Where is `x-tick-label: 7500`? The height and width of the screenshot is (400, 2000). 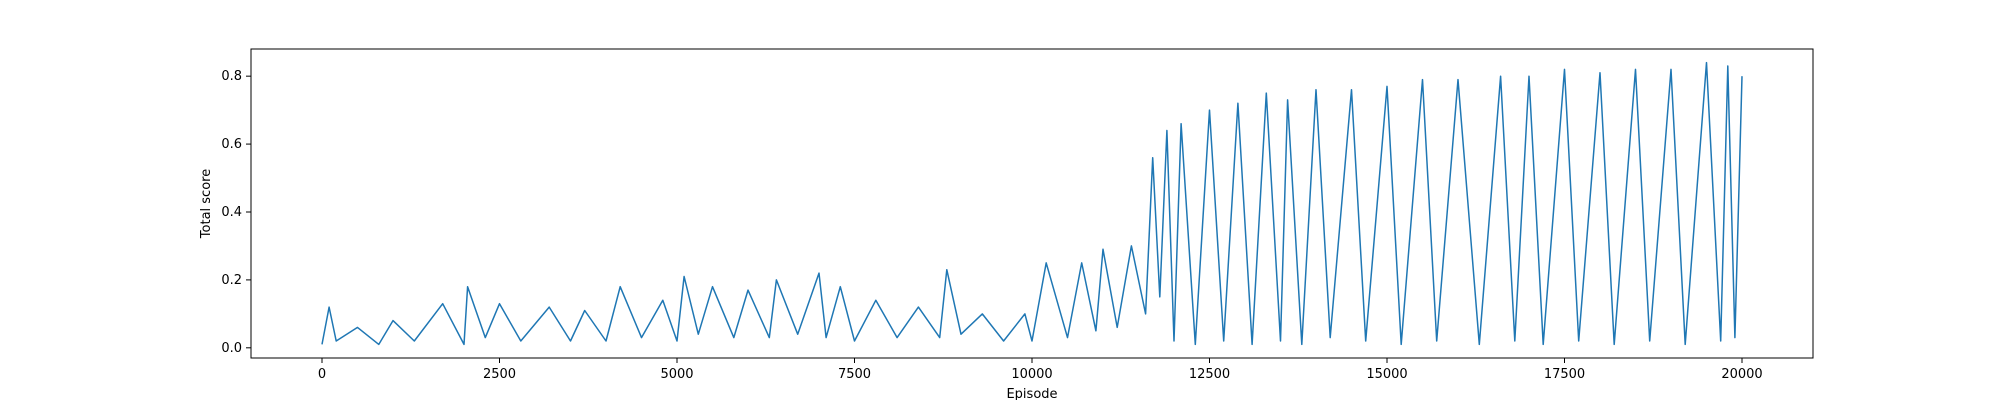
x-tick-label: 7500 is located at coordinates (854, 374).